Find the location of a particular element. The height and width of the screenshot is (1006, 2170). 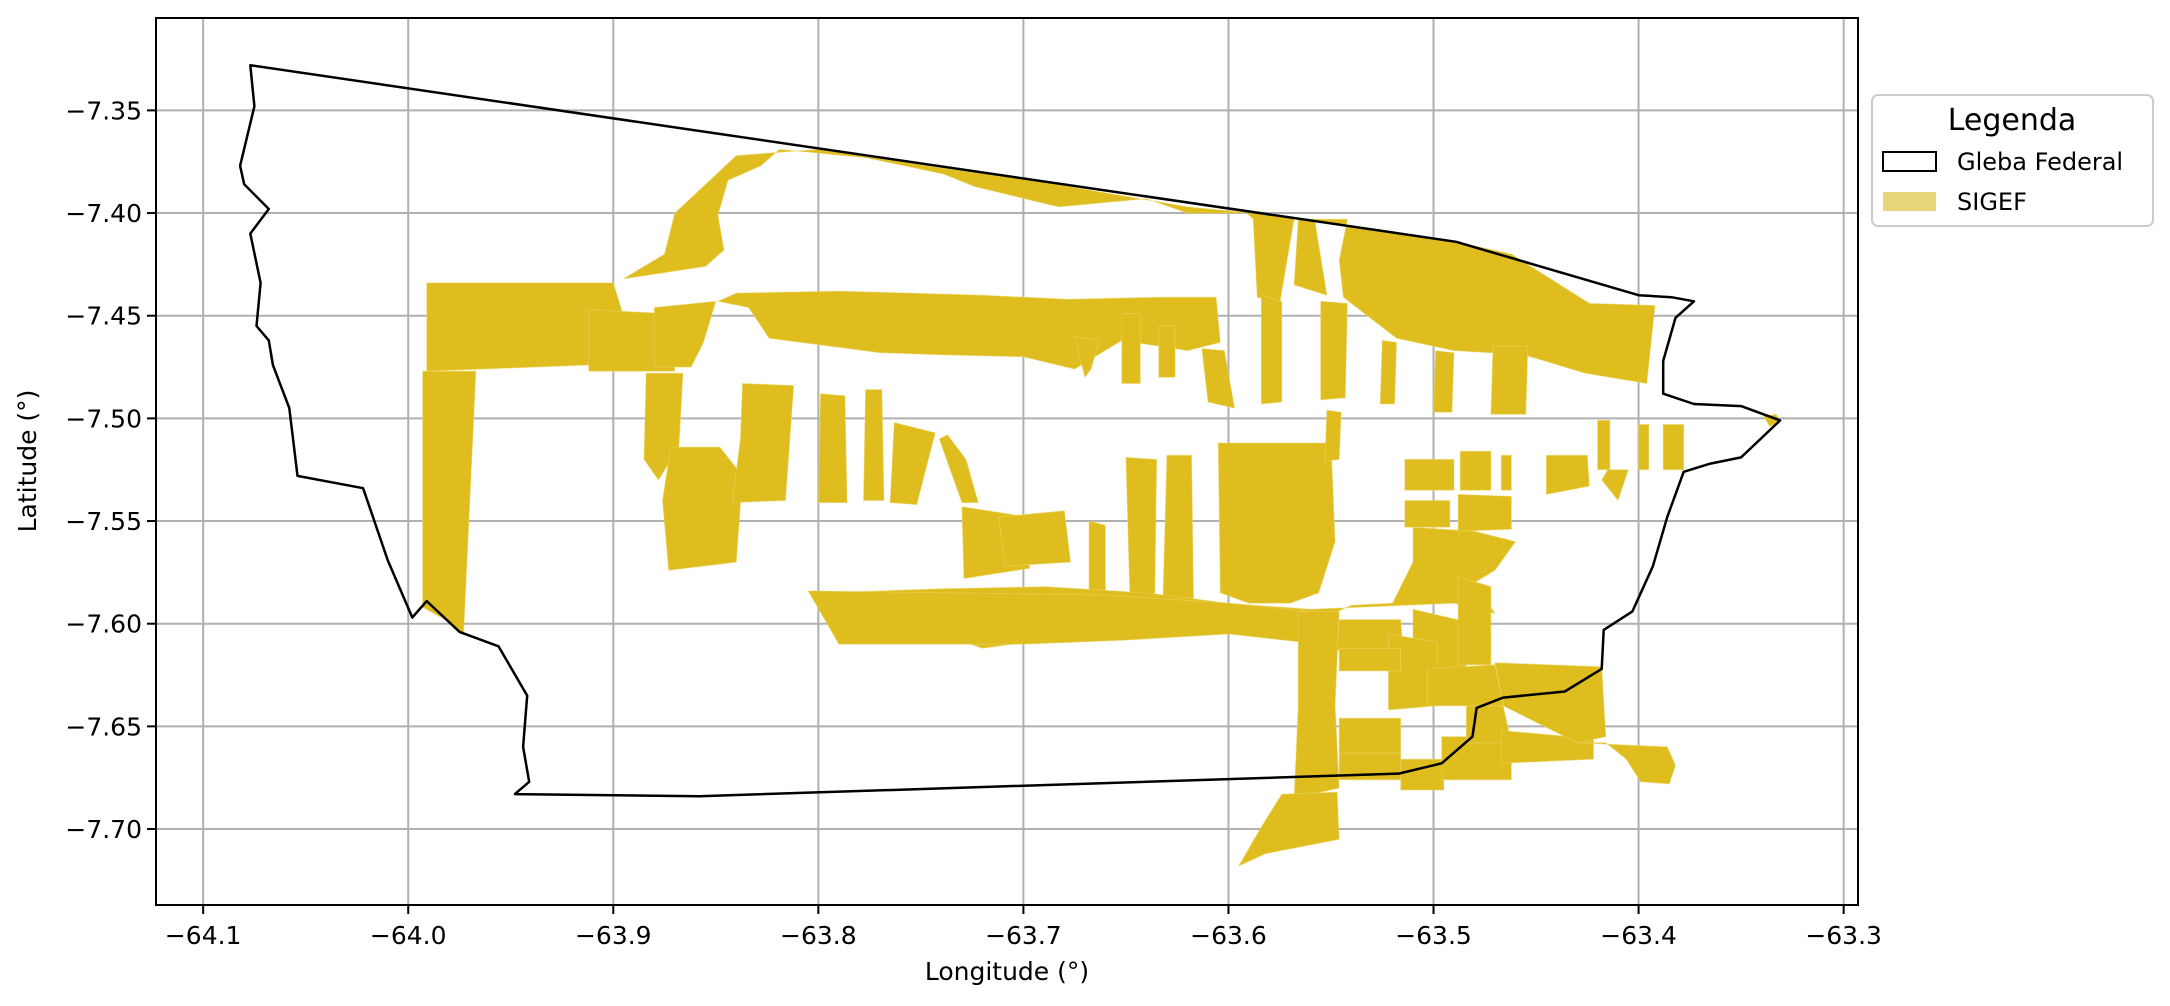

y-tick-label: −7.40 is located at coordinates (103, 213).